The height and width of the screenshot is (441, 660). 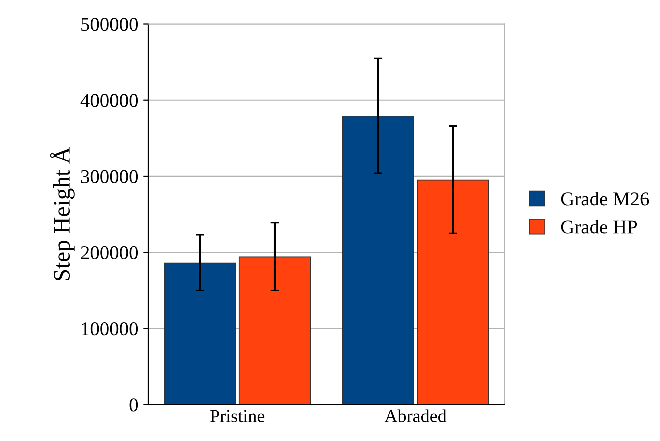 What do you see at coordinates (109, 177) in the screenshot?
I see `y-tick-label: 300000` at bounding box center [109, 177].